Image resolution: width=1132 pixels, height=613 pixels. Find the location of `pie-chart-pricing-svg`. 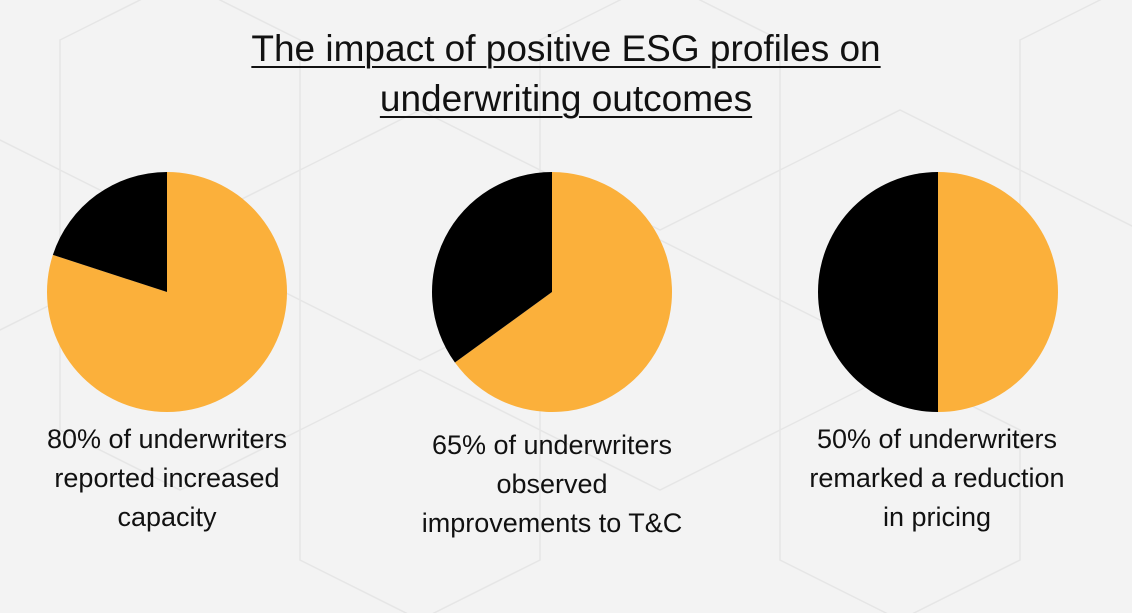

pie-chart-pricing-svg is located at coordinates (938, 292).